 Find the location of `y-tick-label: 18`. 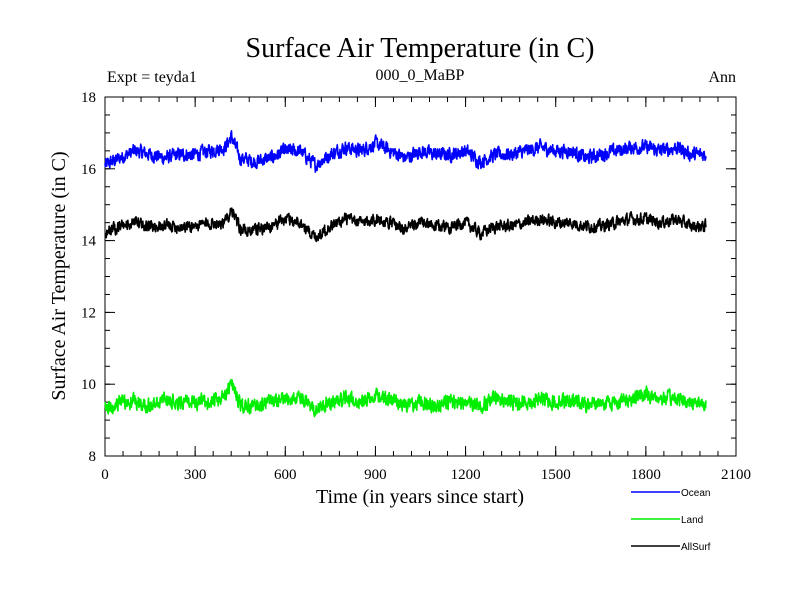

y-tick-label: 18 is located at coordinates (88, 98).